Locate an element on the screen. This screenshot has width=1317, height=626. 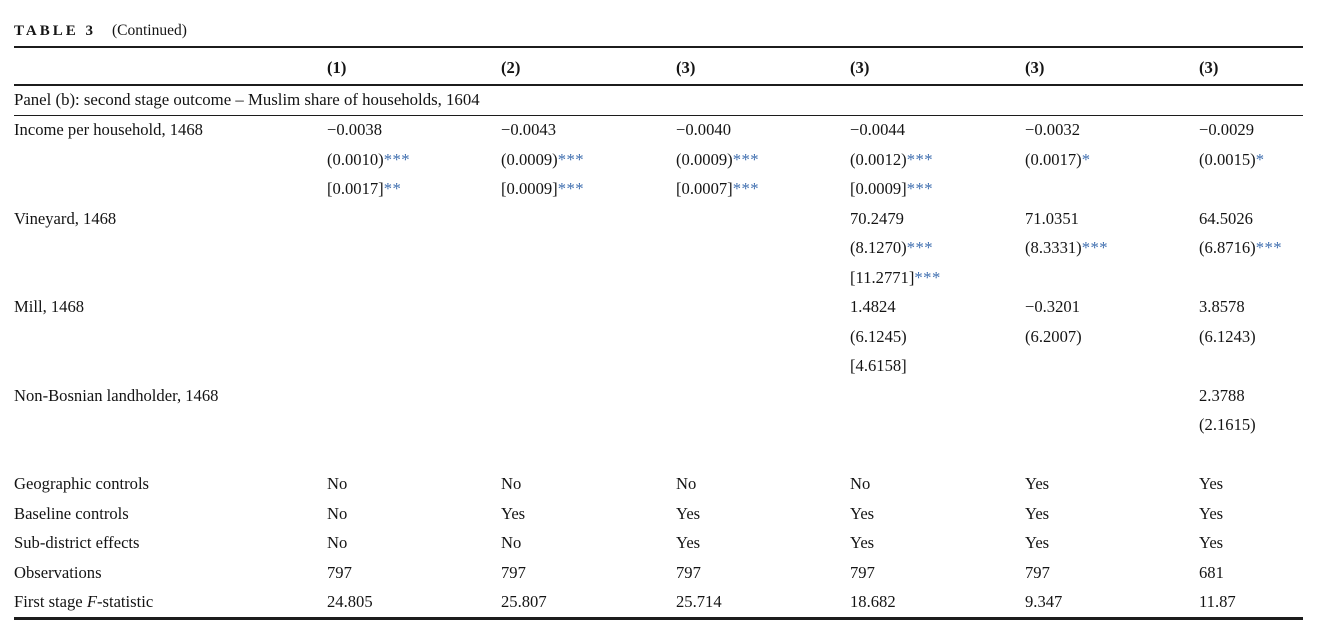
table-title: TABLE 3 (Continued) is located at coordinates (658, 23).